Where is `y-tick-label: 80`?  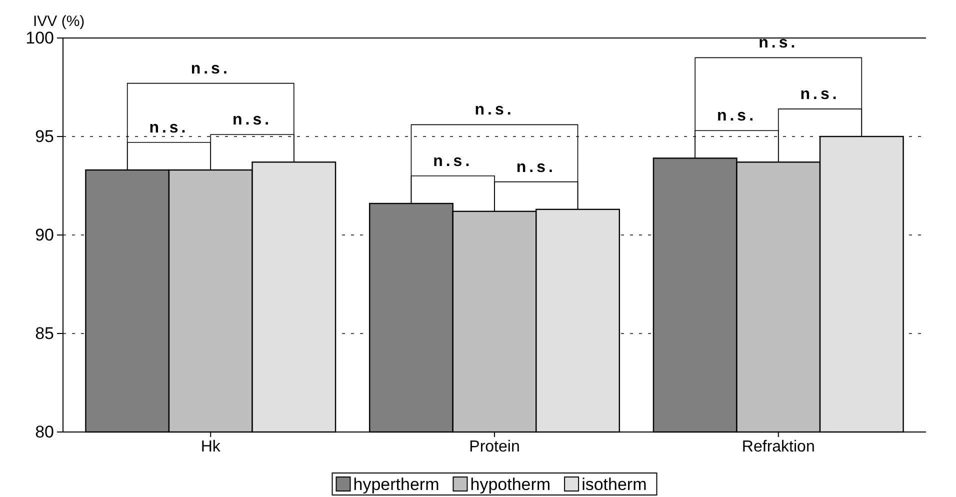 y-tick-label: 80 is located at coordinates (44, 432).